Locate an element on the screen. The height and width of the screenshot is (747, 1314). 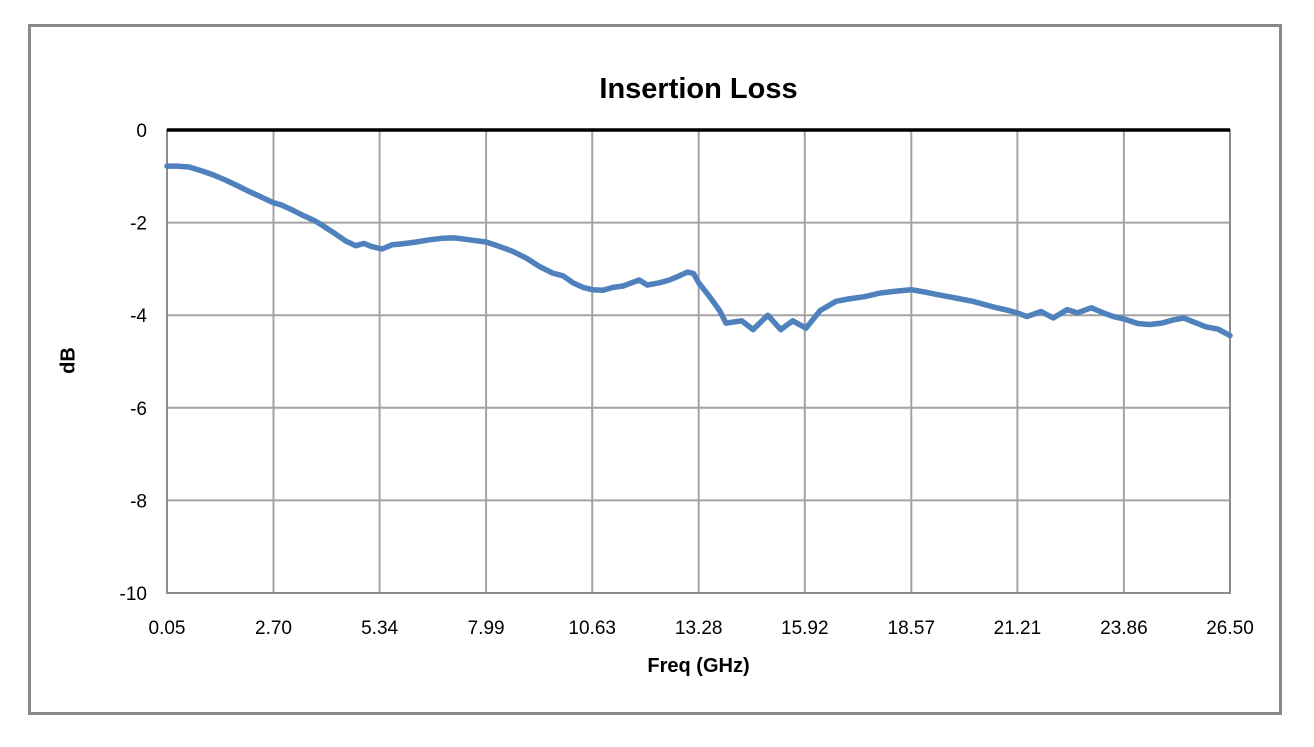
x-tick-label: 26.50 is located at coordinates (1230, 628).